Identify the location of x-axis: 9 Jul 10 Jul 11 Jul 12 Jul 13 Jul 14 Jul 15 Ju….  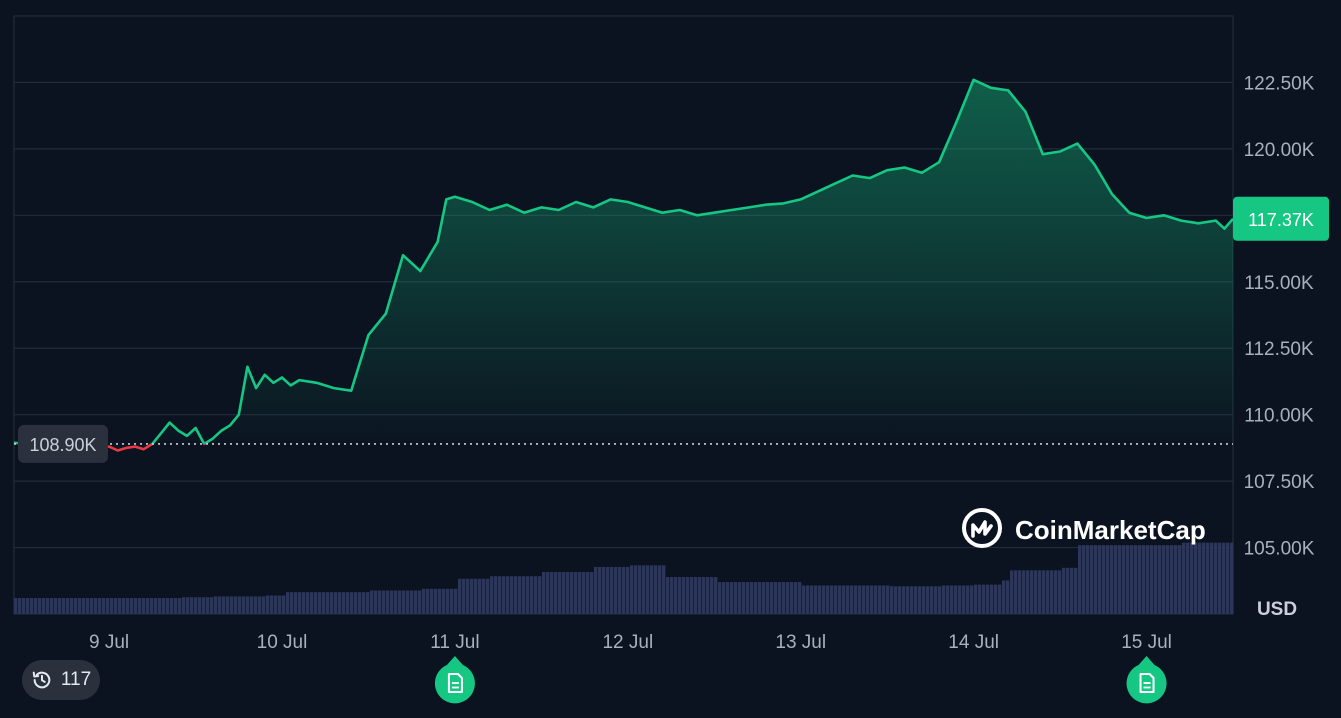
(630, 642).